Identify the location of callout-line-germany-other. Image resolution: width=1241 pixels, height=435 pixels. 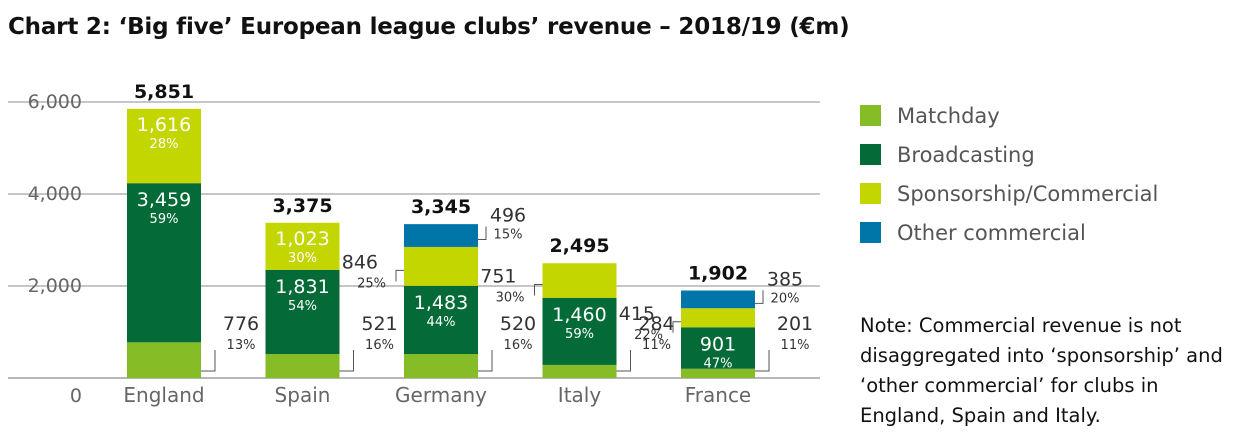
(482, 233).